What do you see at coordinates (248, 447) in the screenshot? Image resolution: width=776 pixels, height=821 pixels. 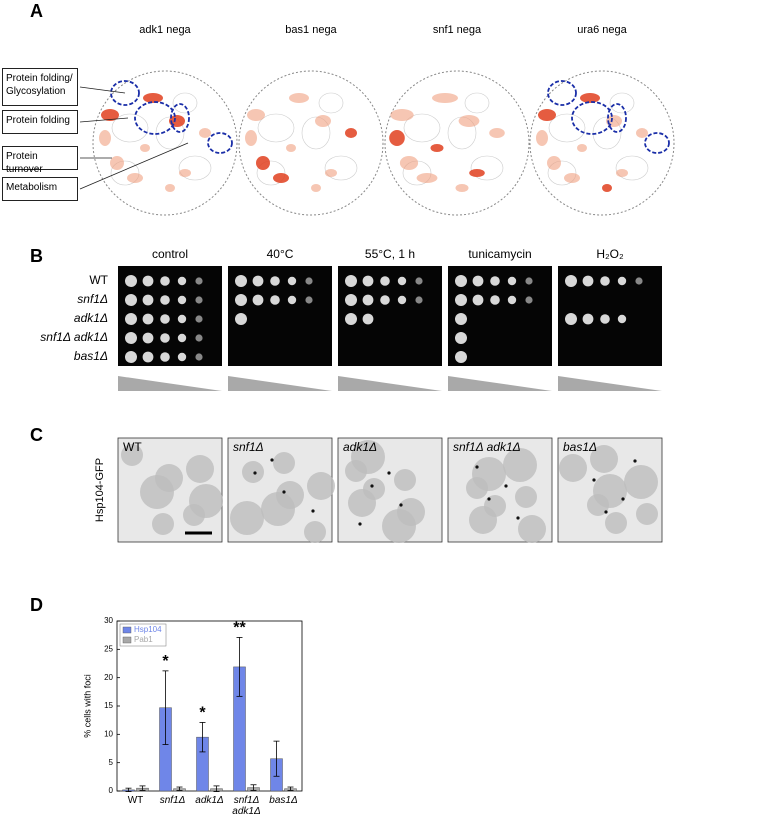 I see `micrograph-label: snf1Δ` at bounding box center [248, 447].